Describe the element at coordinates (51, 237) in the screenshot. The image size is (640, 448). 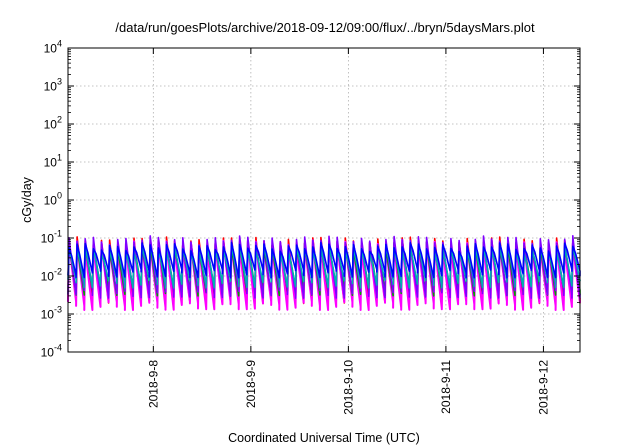
I see `y-tick-label: 10⁻¹` at that location.